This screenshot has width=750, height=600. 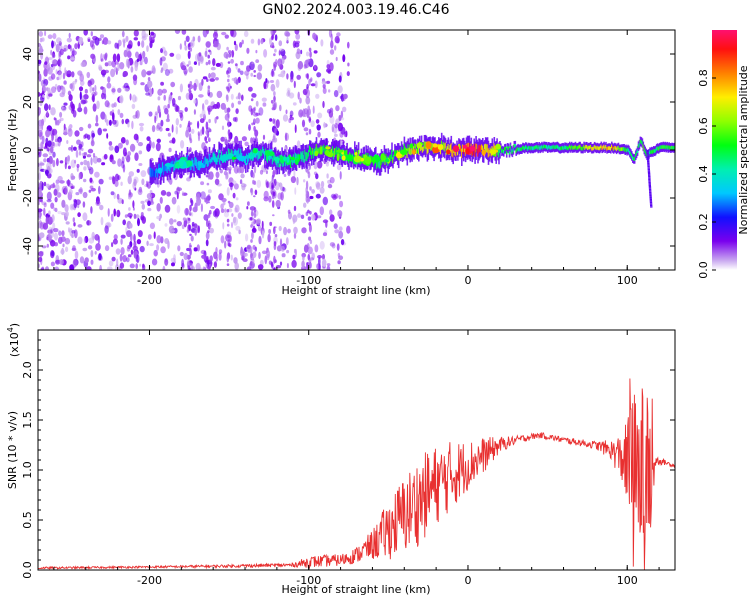 I want to click on colorbar-tick-label: 0.4, so click(x=703, y=174).